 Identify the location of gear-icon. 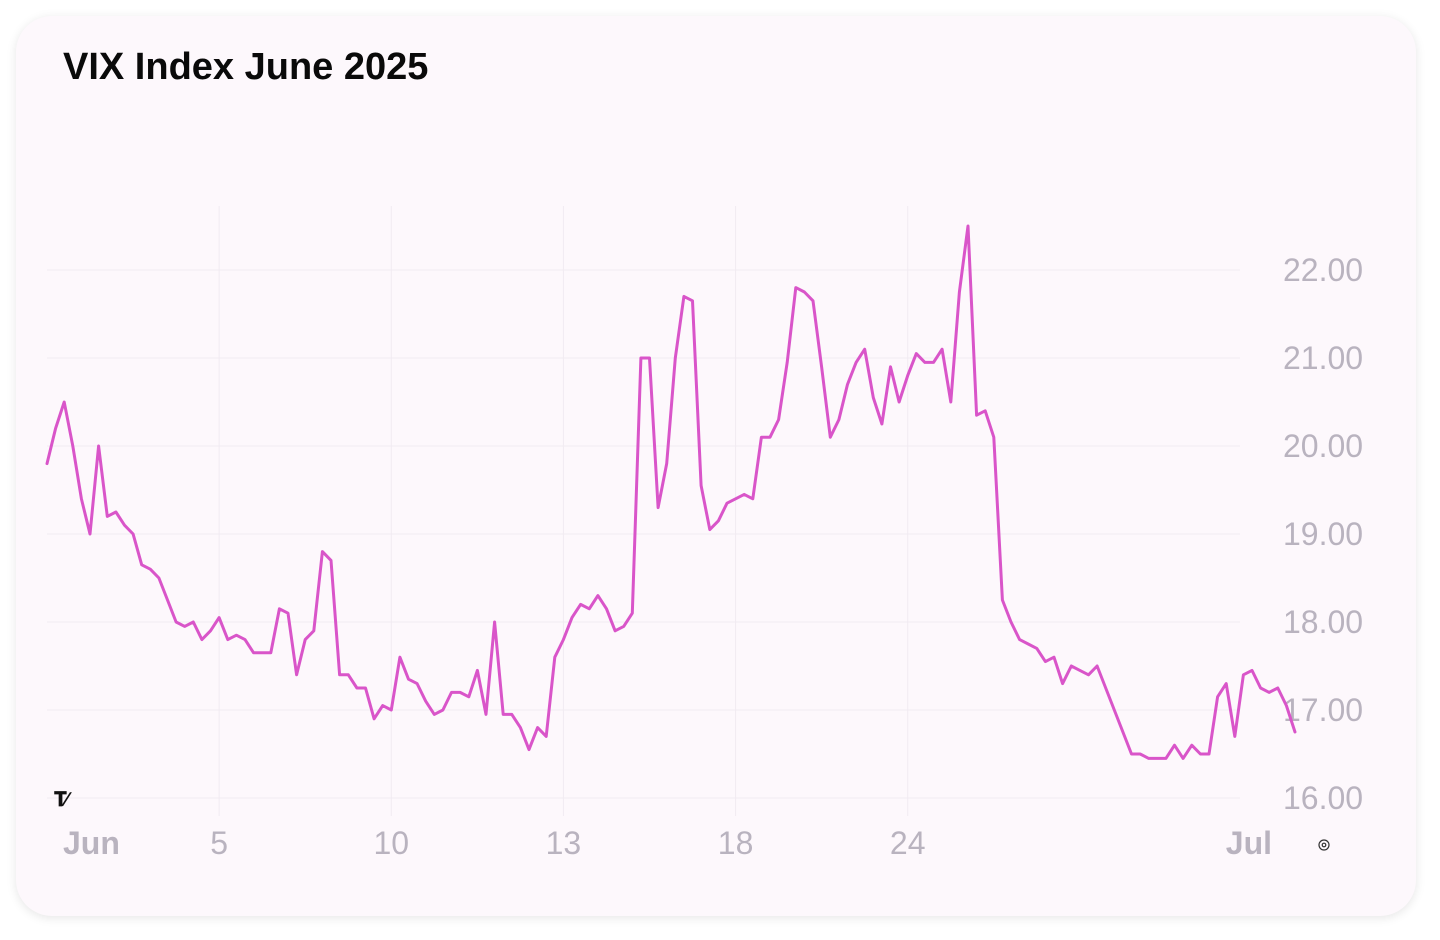
(1324, 845).